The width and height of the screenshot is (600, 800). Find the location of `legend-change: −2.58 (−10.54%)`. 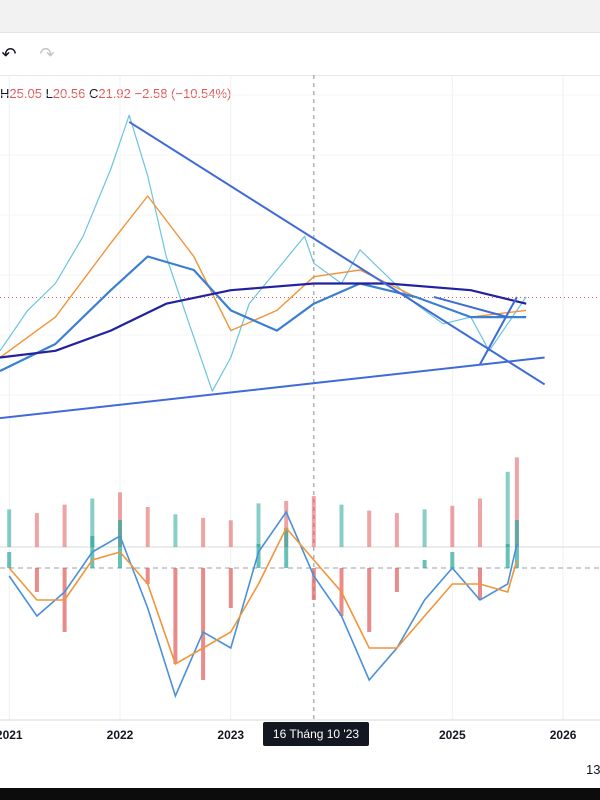

legend-change: −2.58 (−10.54%) is located at coordinates (183, 93).